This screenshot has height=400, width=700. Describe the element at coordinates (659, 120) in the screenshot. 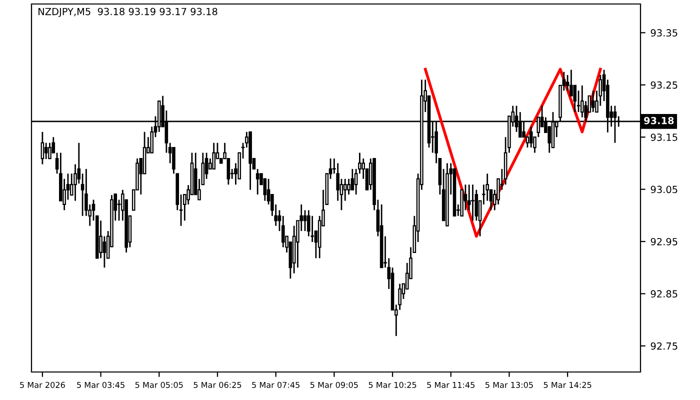

I see `ref-line-label: 93.18` at that location.